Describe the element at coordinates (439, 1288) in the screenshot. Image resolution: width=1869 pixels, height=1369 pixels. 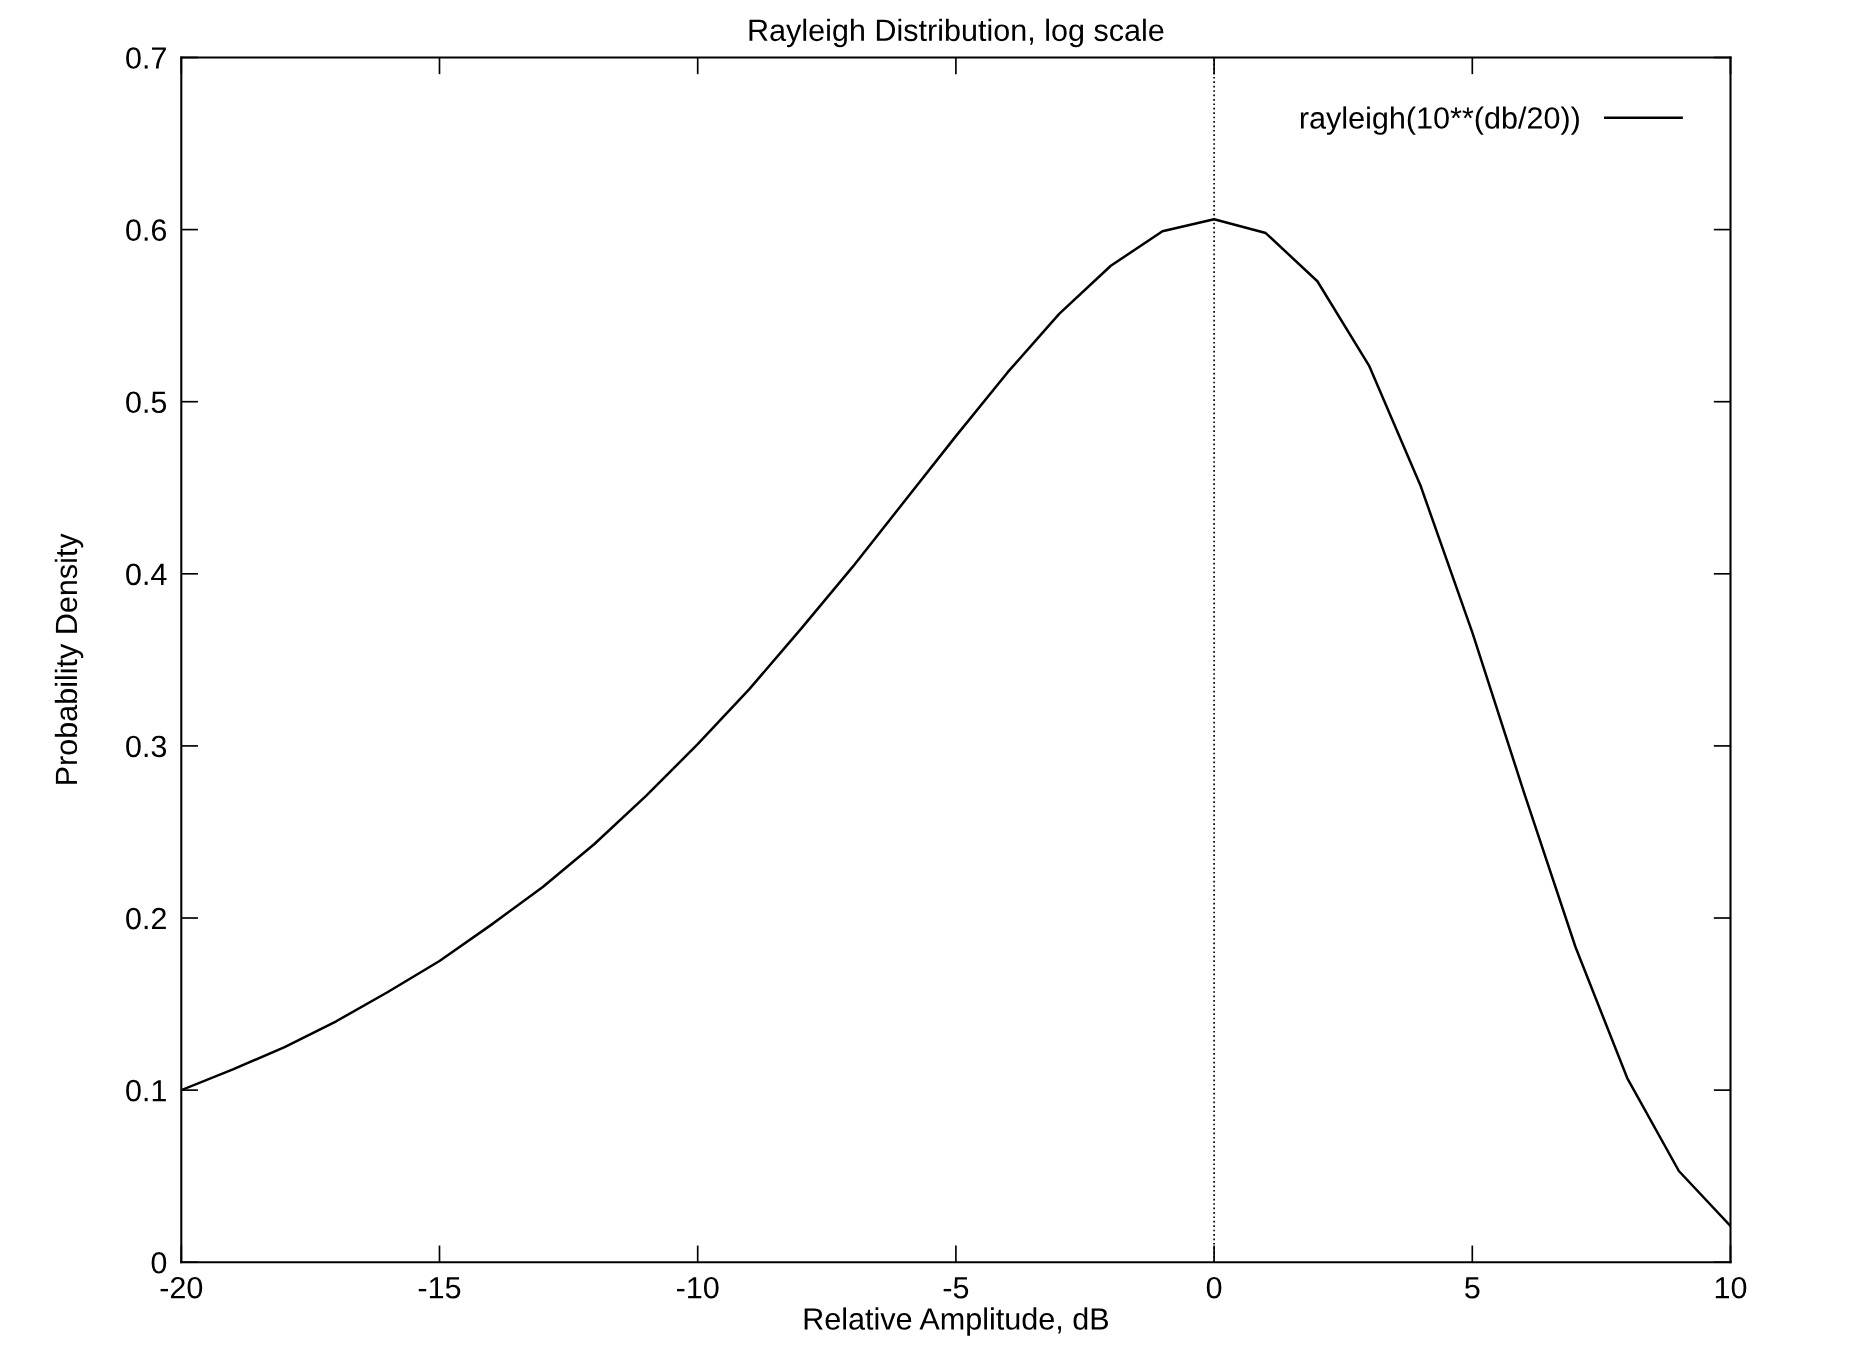
I see `x-tick-label: -15` at that location.